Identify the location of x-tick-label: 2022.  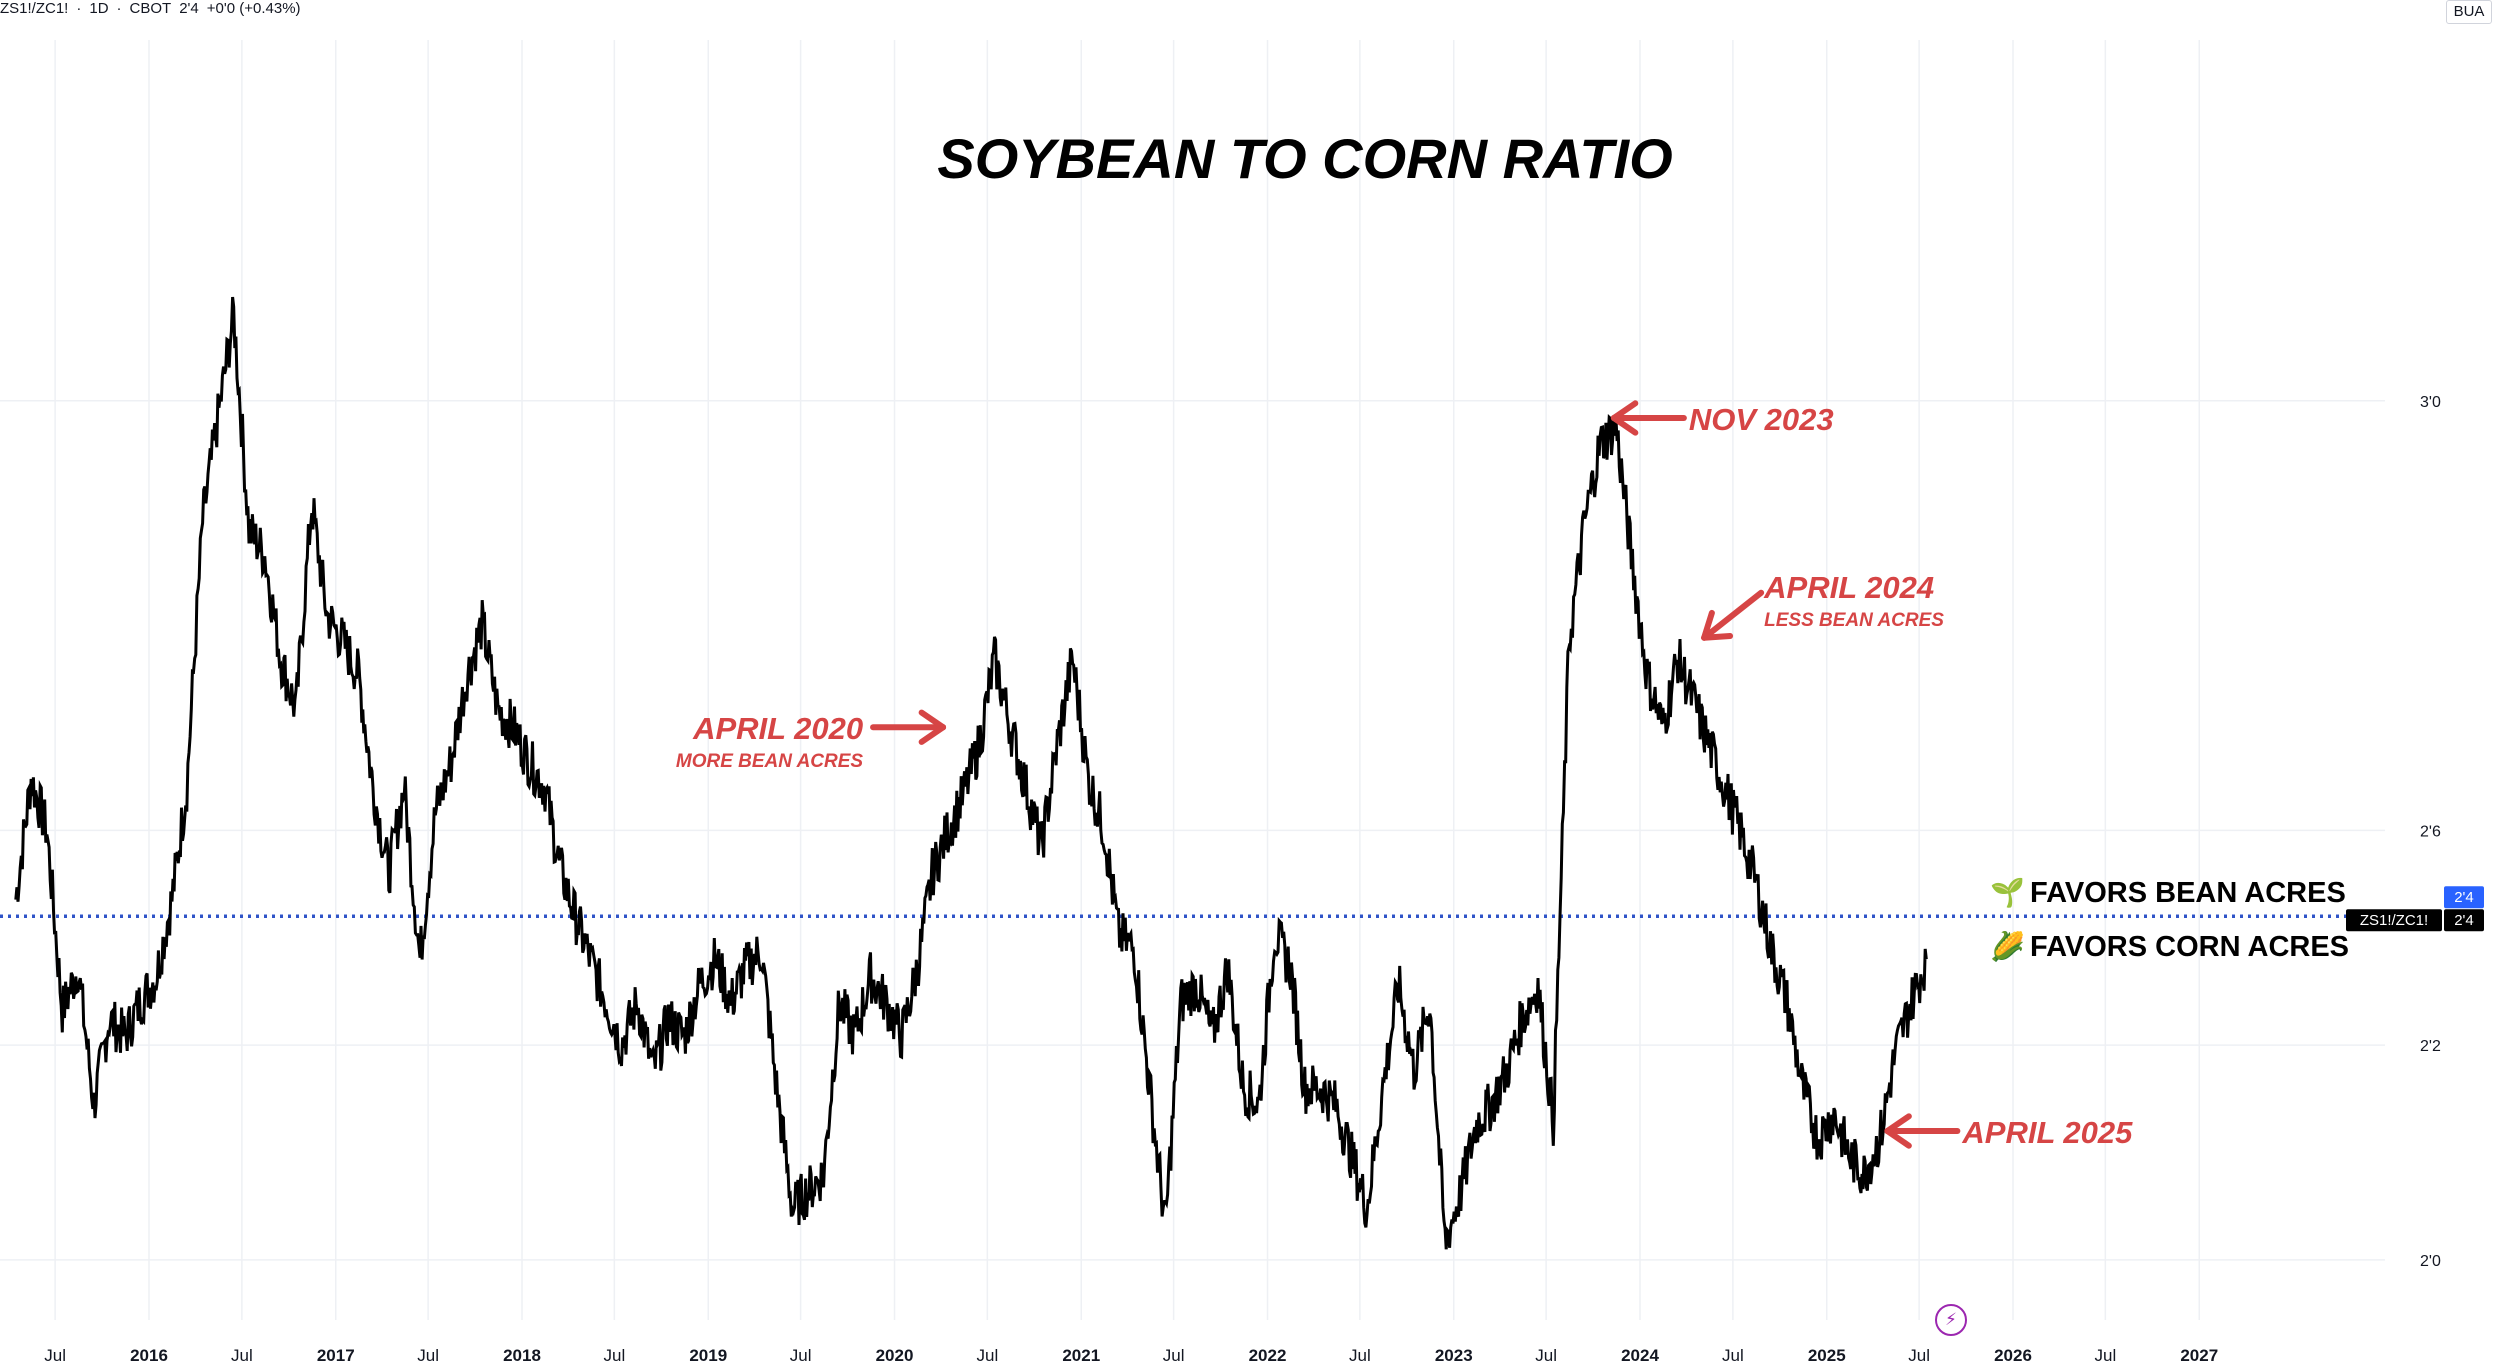
(1268, 1355).